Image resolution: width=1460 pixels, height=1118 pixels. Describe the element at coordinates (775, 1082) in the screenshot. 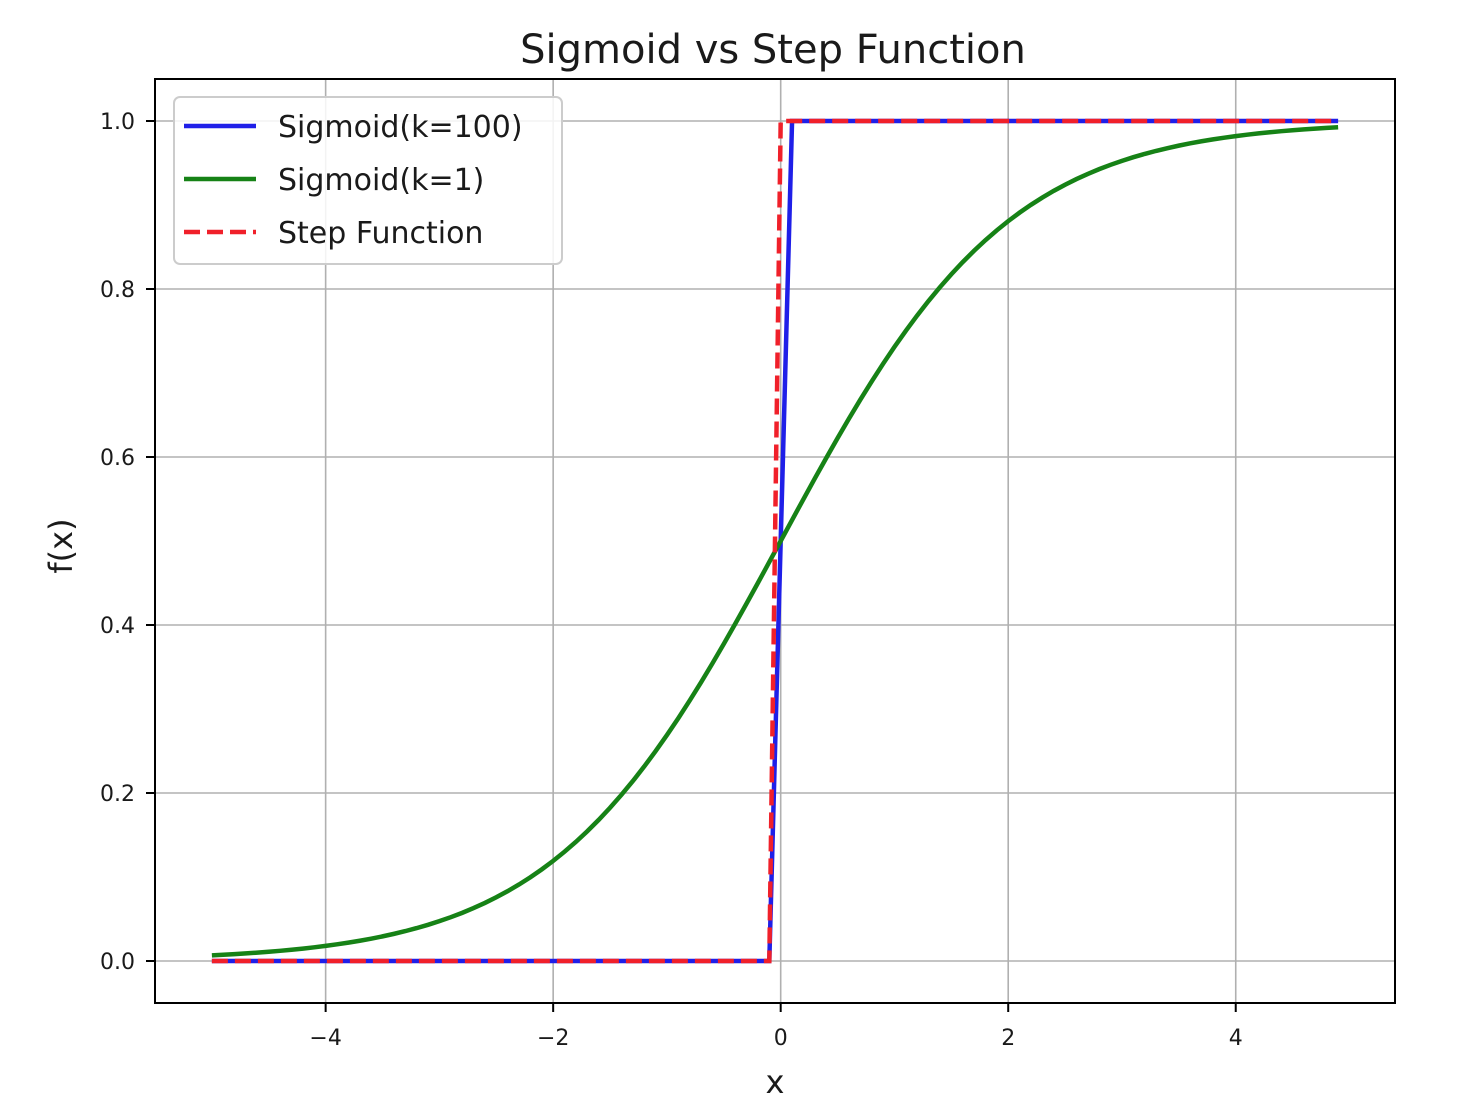

I see `x-axis-label: x` at that location.